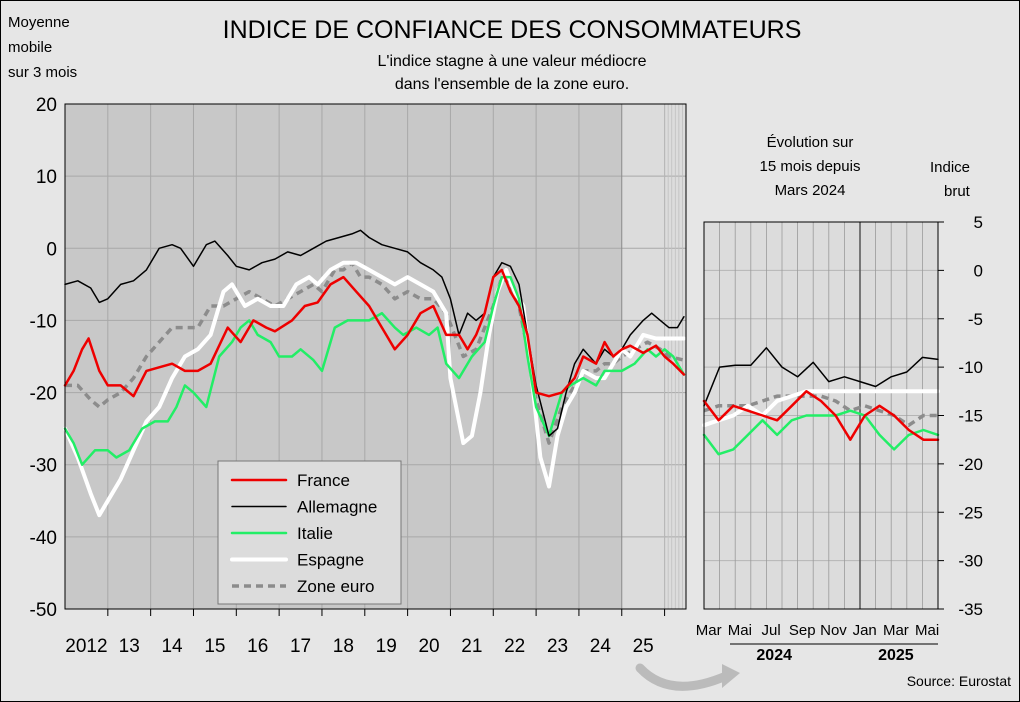  What do you see at coordinates (172, 646) in the screenshot?
I see `main-x-tick-label: 14` at bounding box center [172, 646].